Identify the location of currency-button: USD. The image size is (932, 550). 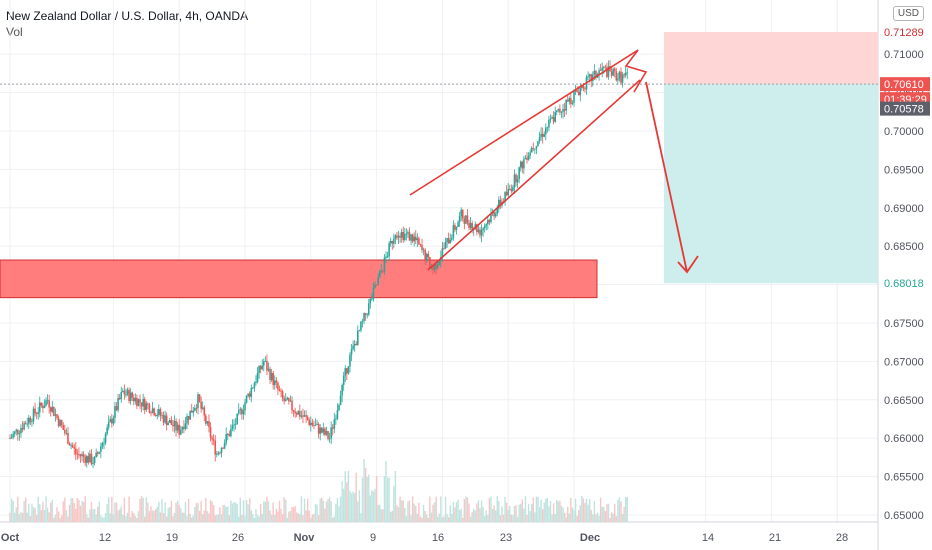
(908, 13).